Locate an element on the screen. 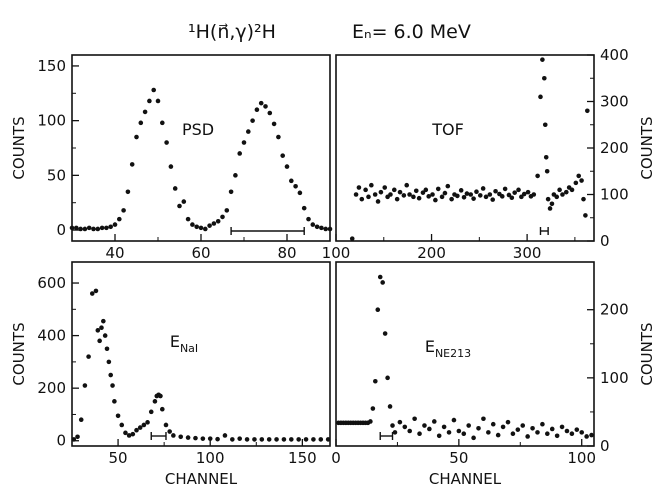 This screenshot has height=492, width=661. y-tick-label: 0 is located at coordinates (61, 441).